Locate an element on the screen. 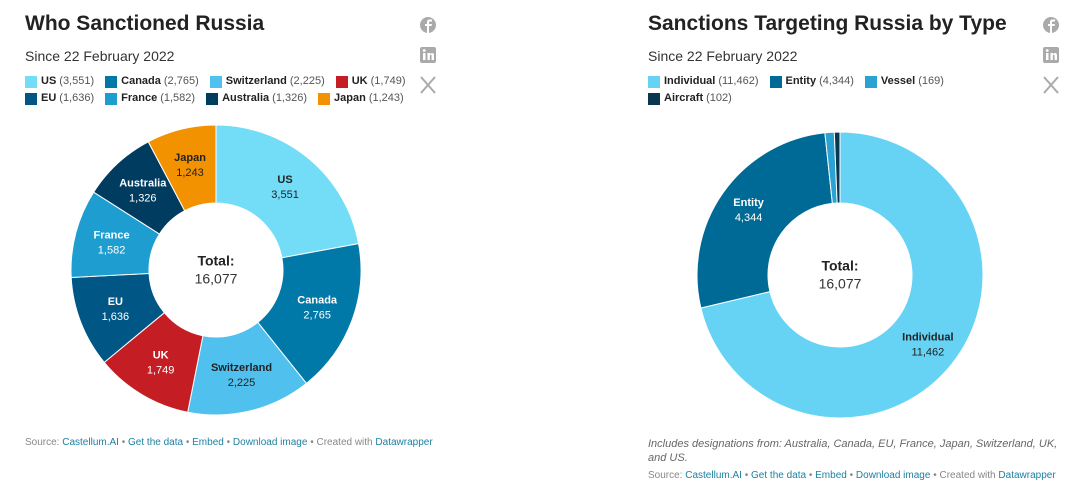 This screenshot has width=1080, height=486. legend-item: Individual (11,462) is located at coordinates (703, 81).